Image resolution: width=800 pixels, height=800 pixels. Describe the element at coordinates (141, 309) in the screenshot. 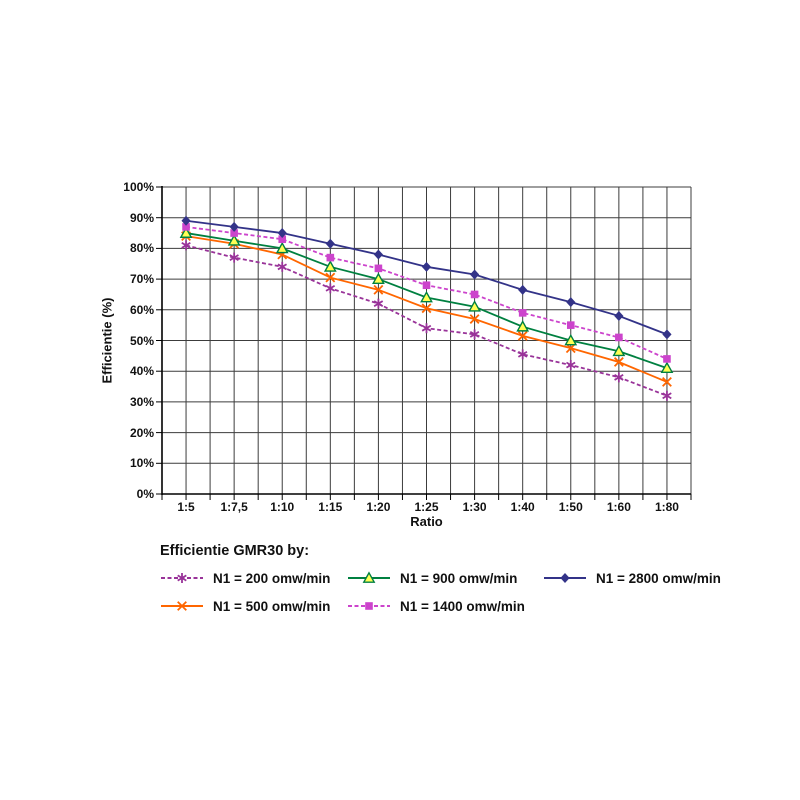

I see `y-tick-label-60: 60%` at that location.